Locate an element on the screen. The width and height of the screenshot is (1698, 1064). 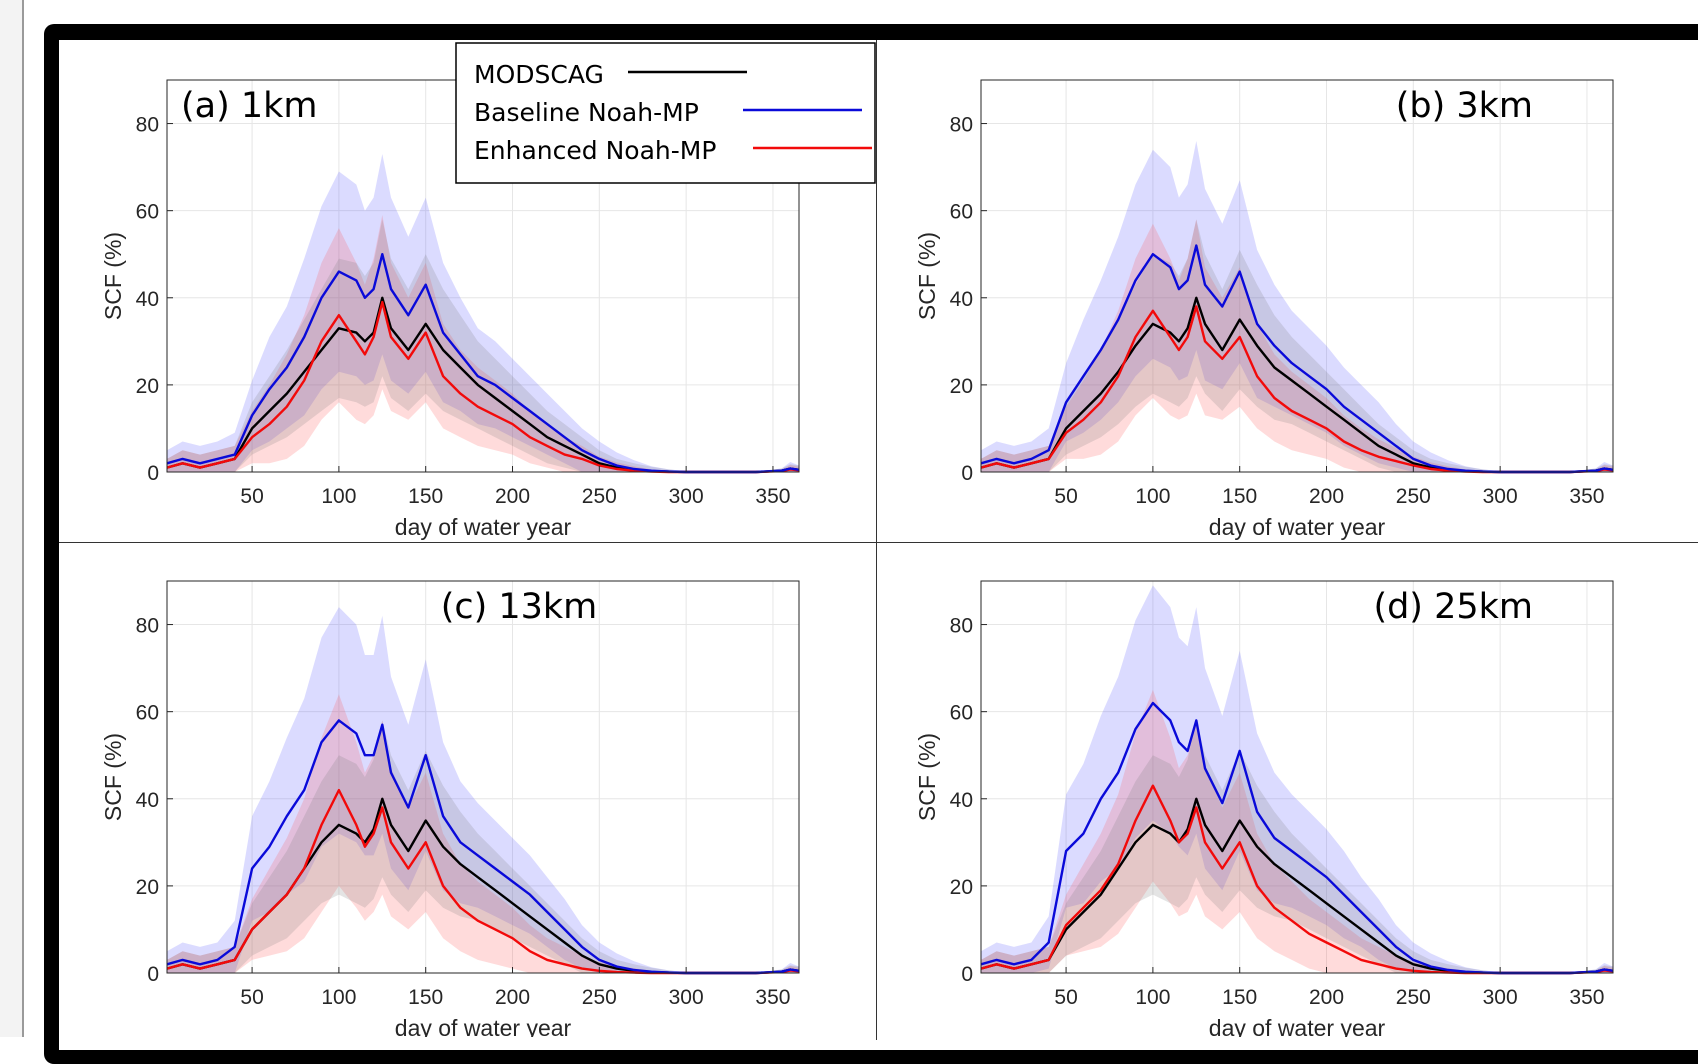
legend-box is located at coordinates (665, 113).